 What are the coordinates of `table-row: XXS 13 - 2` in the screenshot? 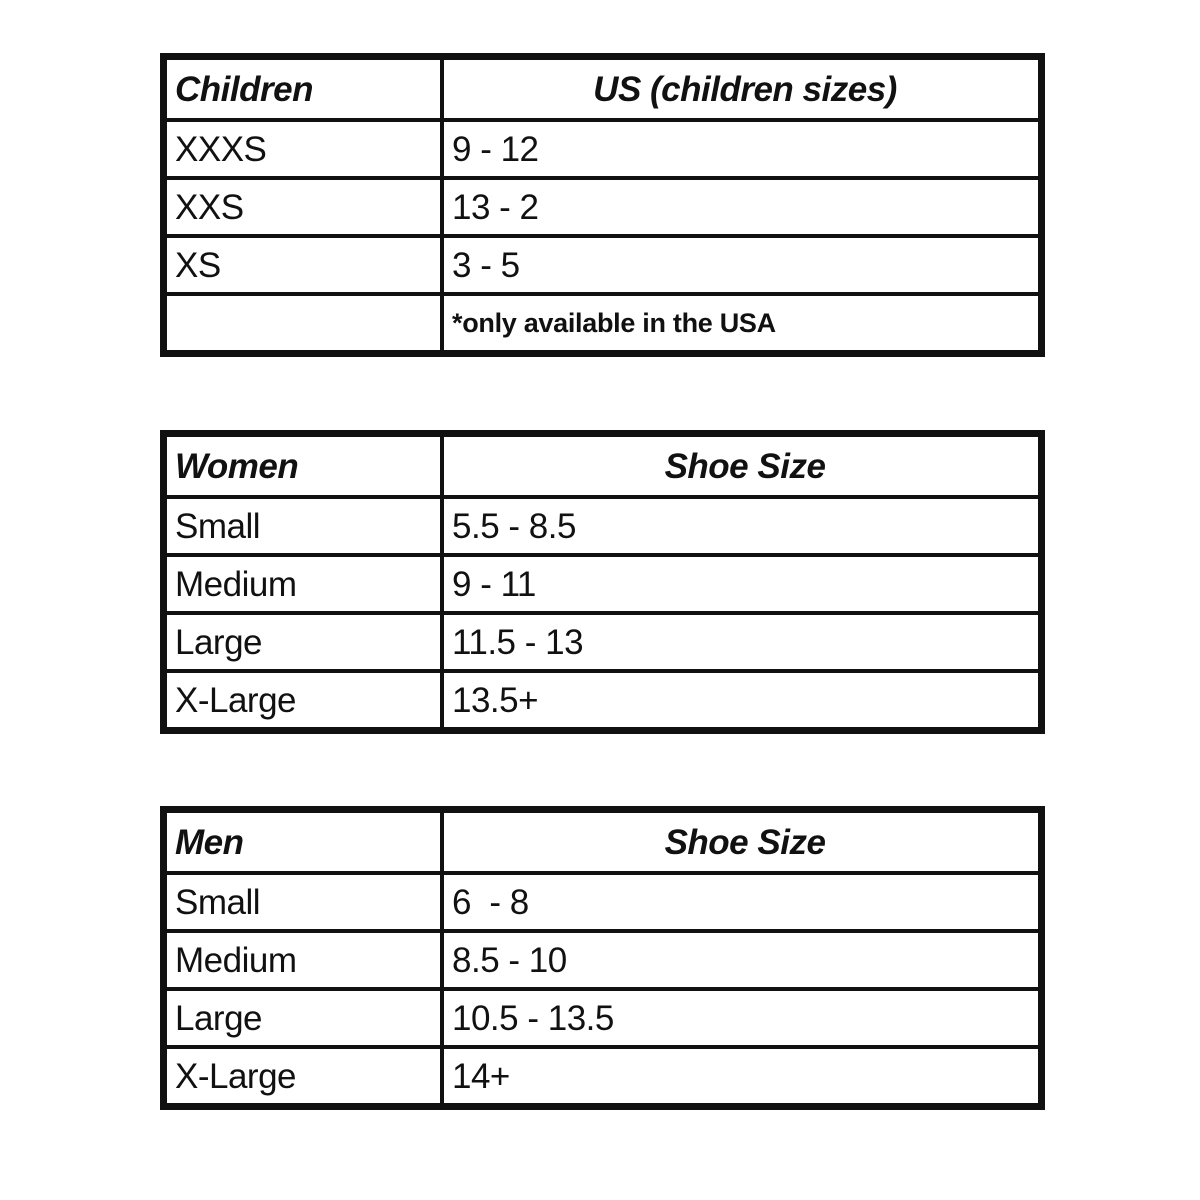 It's located at (602, 207).